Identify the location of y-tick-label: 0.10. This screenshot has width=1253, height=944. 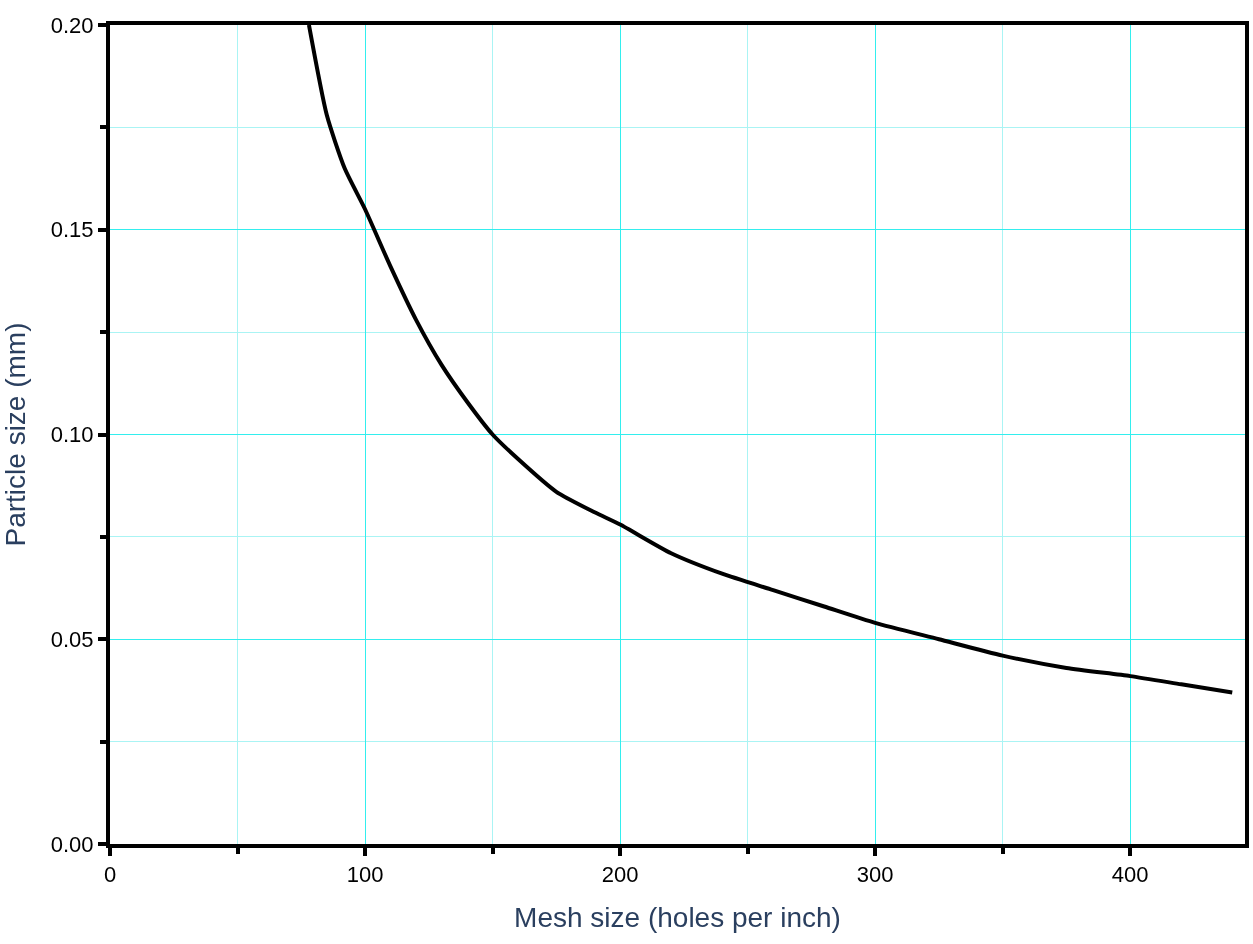
(72, 435).